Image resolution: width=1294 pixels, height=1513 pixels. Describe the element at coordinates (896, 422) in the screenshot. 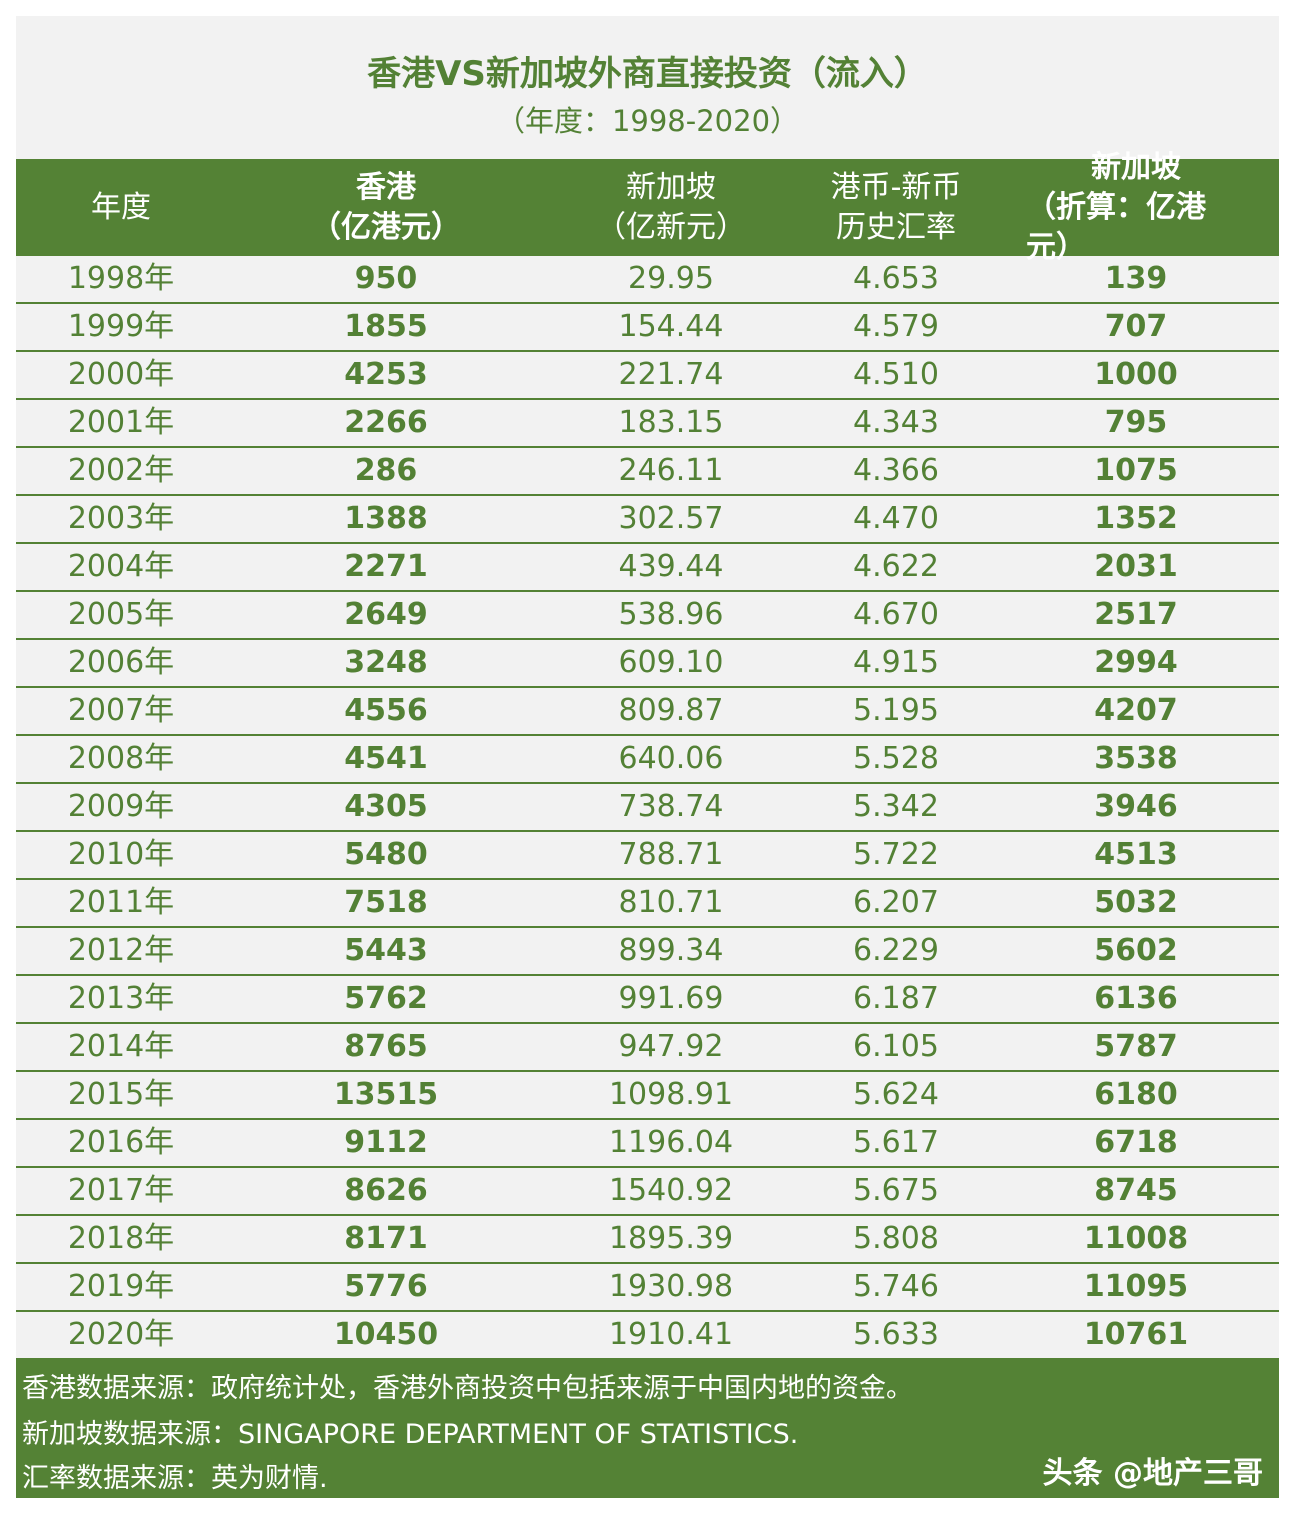

I see `cell-rate: 4.343` at that location.